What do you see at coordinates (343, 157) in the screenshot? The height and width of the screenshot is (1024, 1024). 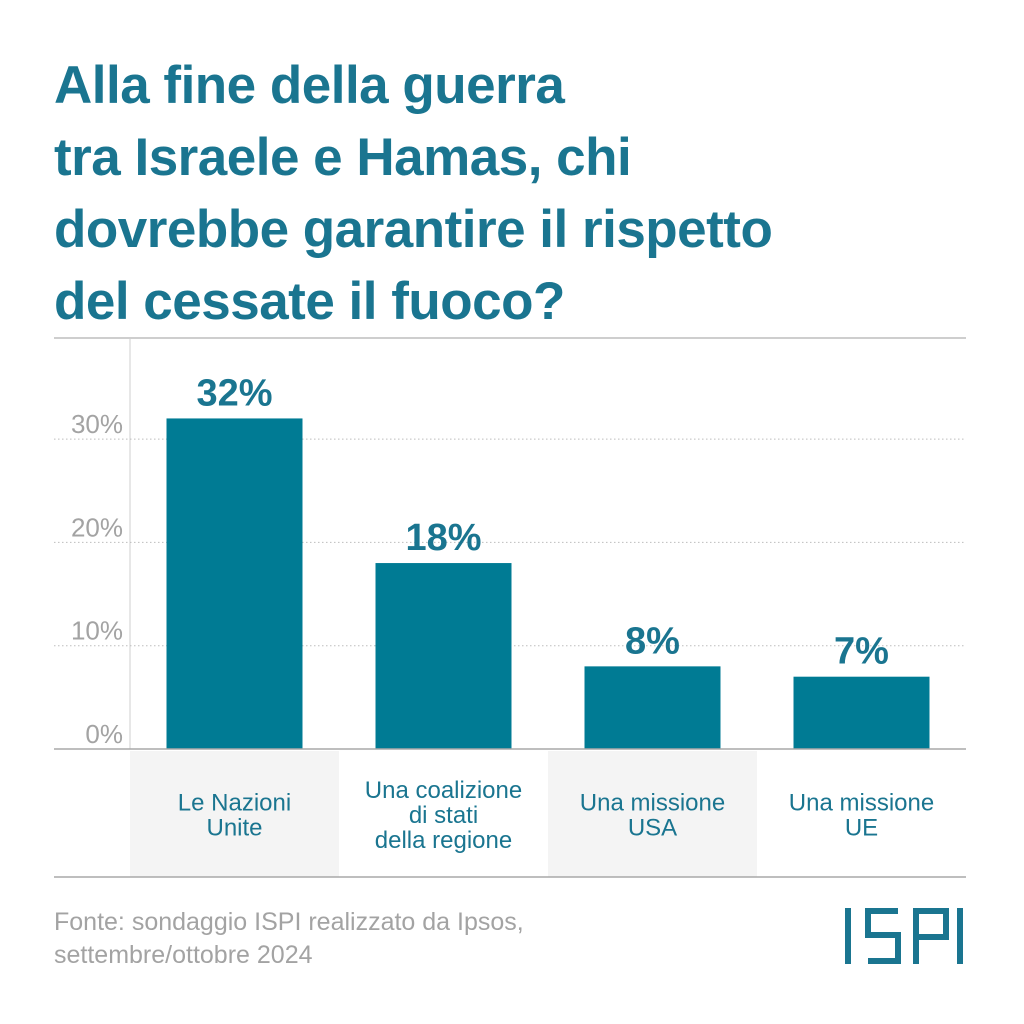 I see `title-line: tra Israele e Hamas, chi` at bounding box center [343, 157].